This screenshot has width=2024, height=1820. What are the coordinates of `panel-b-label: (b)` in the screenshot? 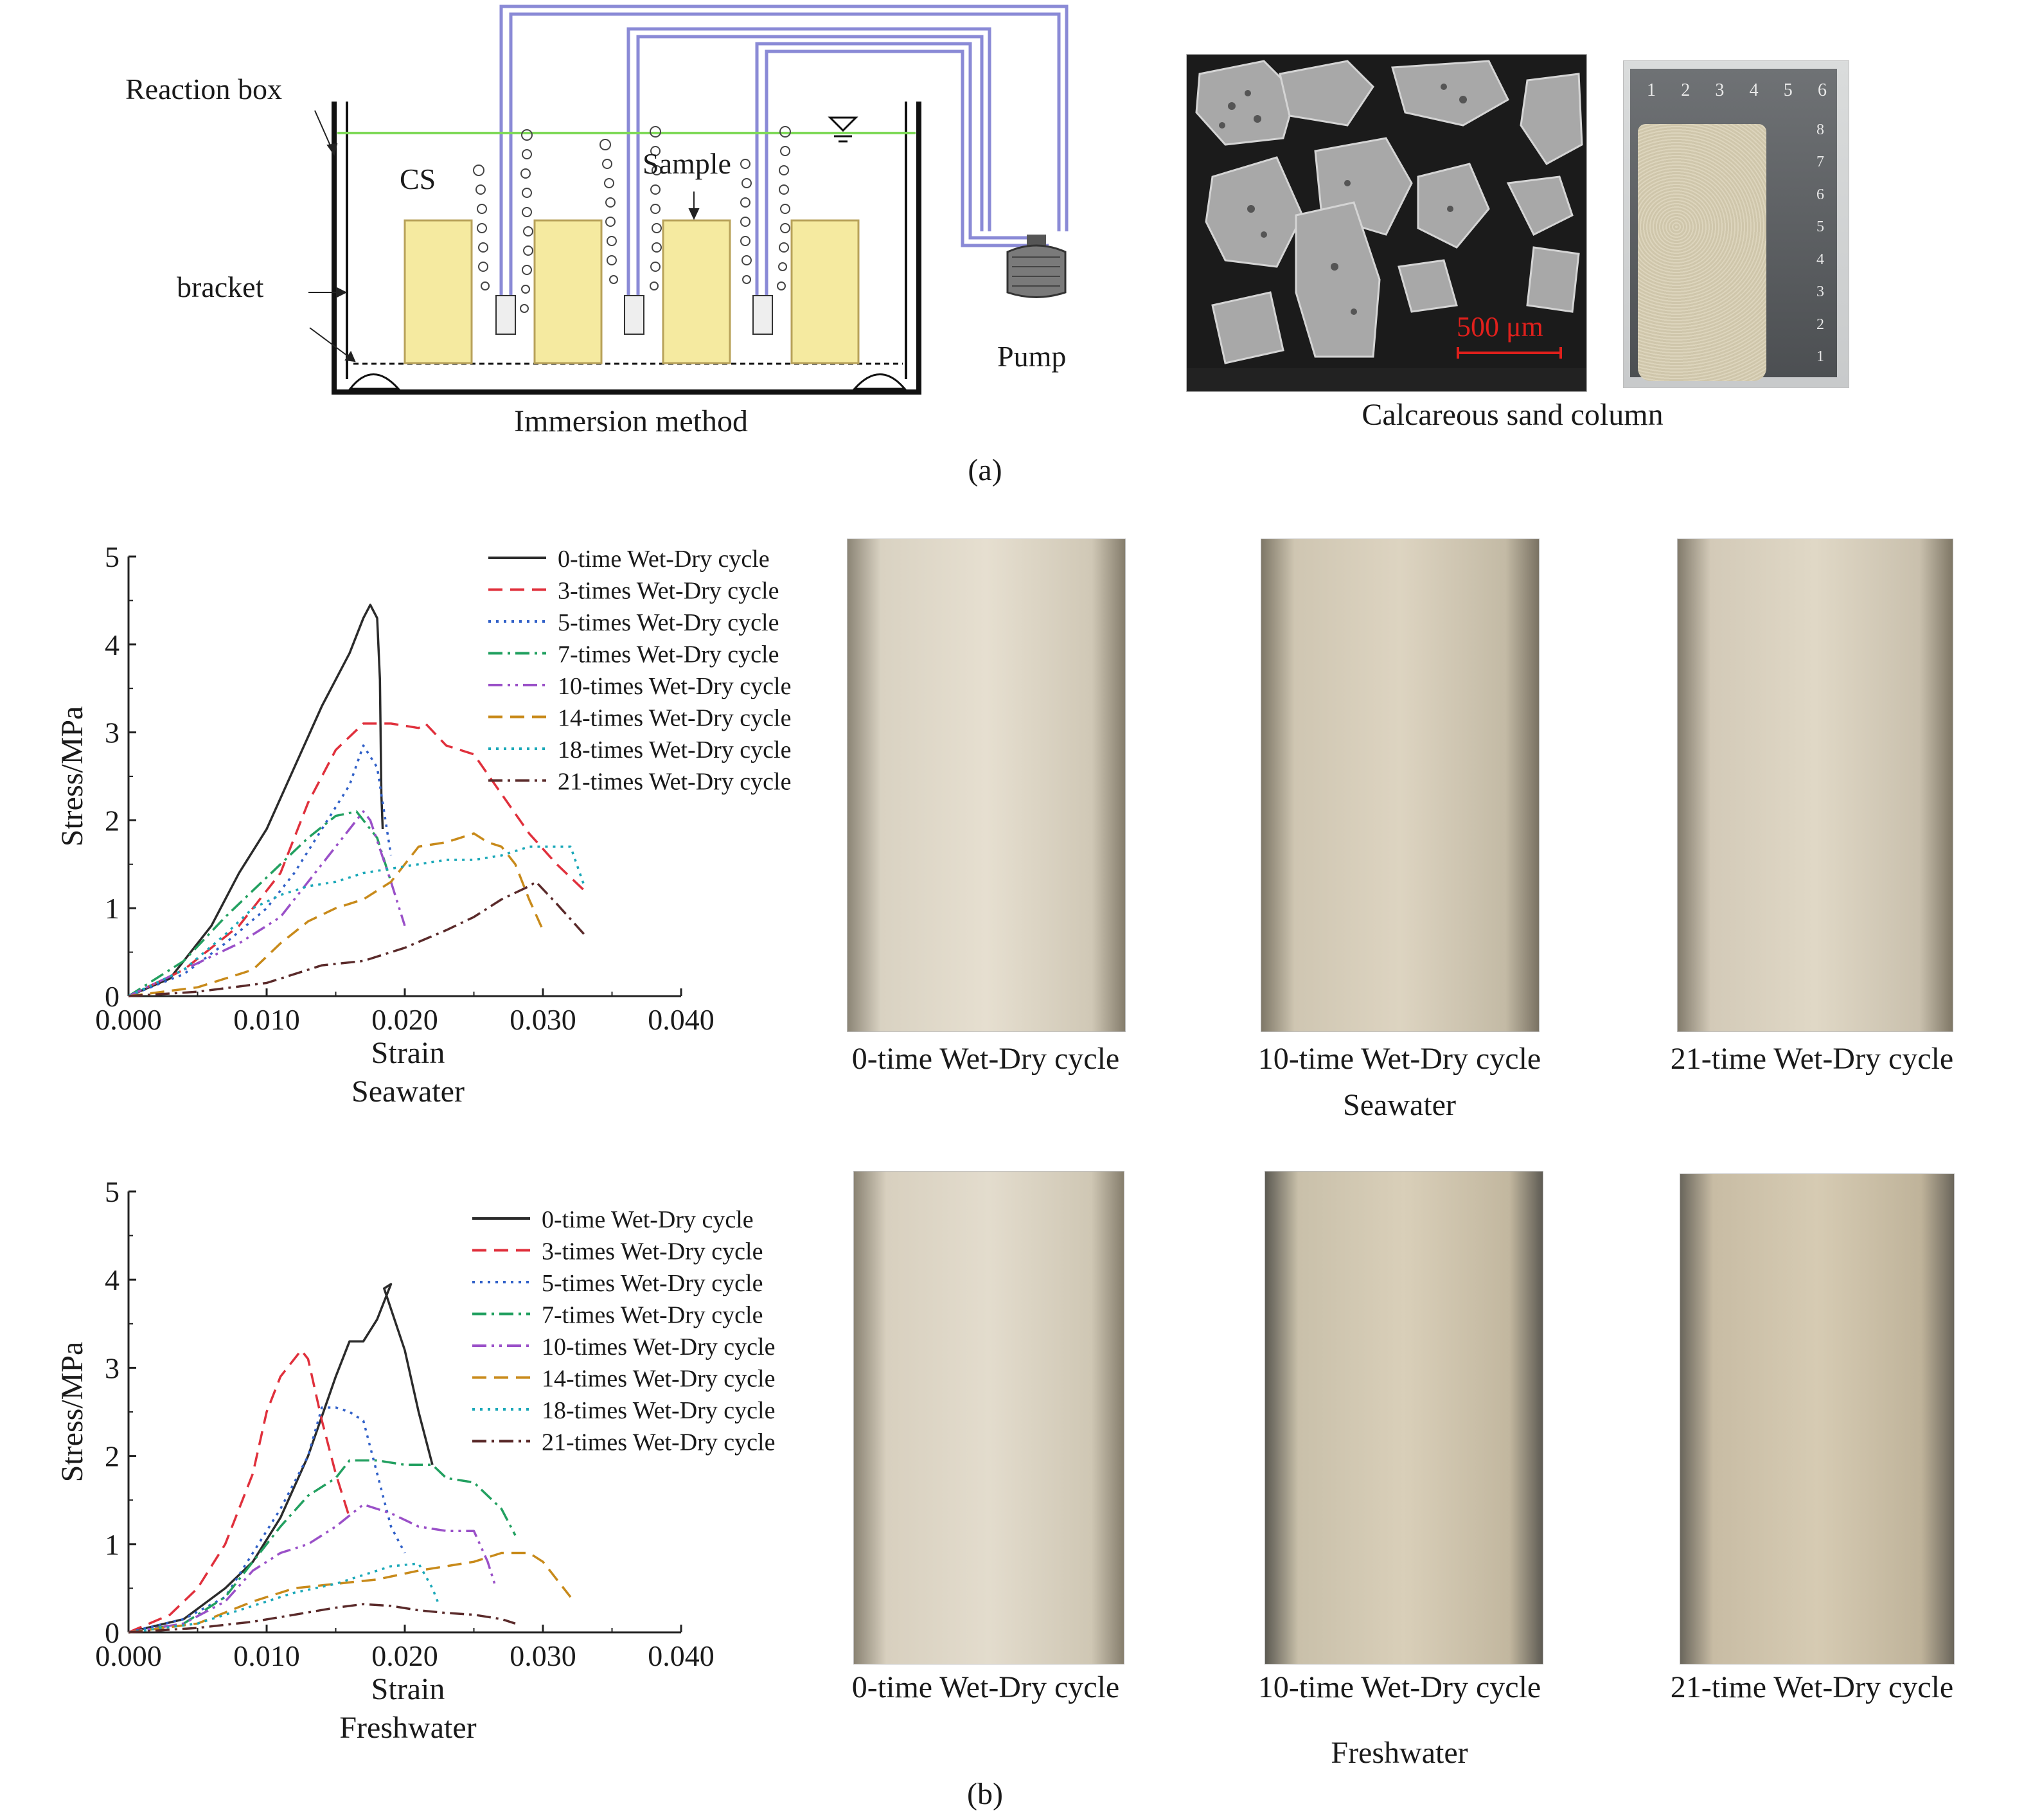 It's located at (985, 1794).